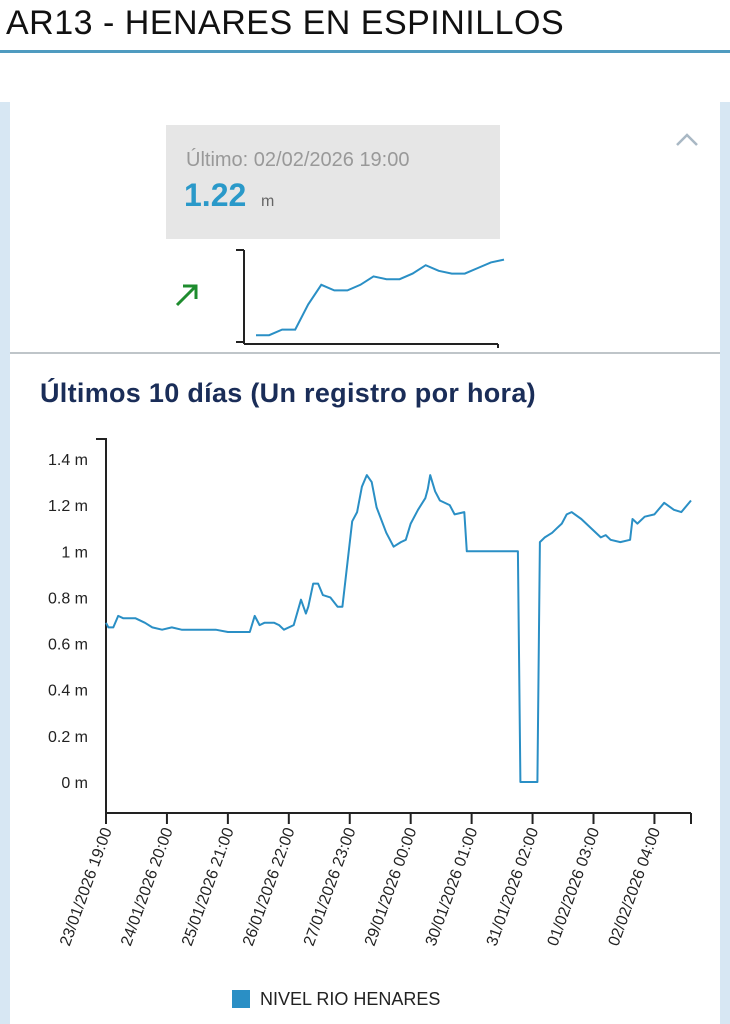  Describe the element at coordinates (365, 353) in the screenshot. I see `section-divider` at that location.